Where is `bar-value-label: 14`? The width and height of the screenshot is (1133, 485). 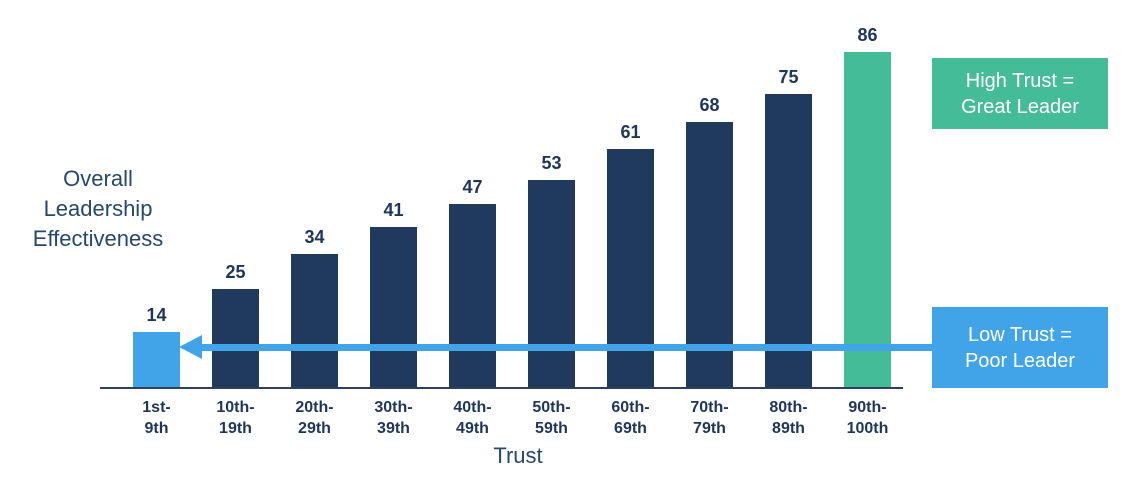 bar-value-label: 14 is located at coordinates (156, 315).